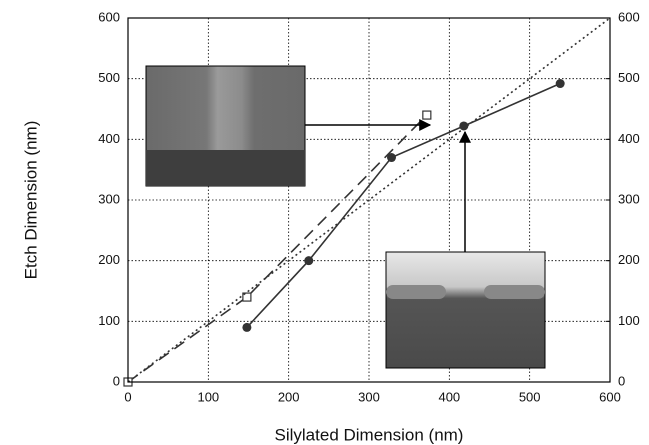 The height and width of the screenshot is (445, 649). I want to click on x-tick-label: 400, so click(449, 396).